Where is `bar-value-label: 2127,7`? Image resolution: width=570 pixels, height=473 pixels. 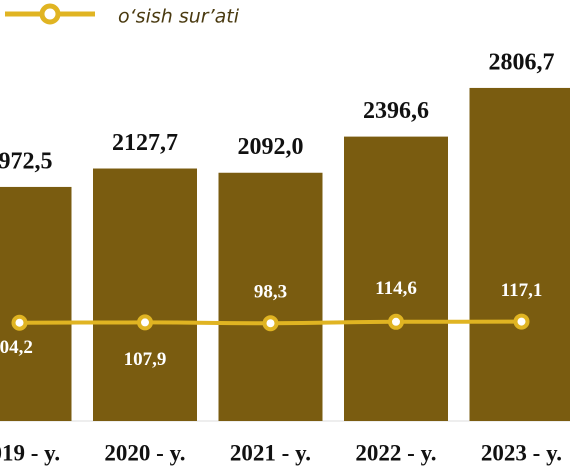
bar-value-label: 2127,7 is located at coordinates (145, 143).